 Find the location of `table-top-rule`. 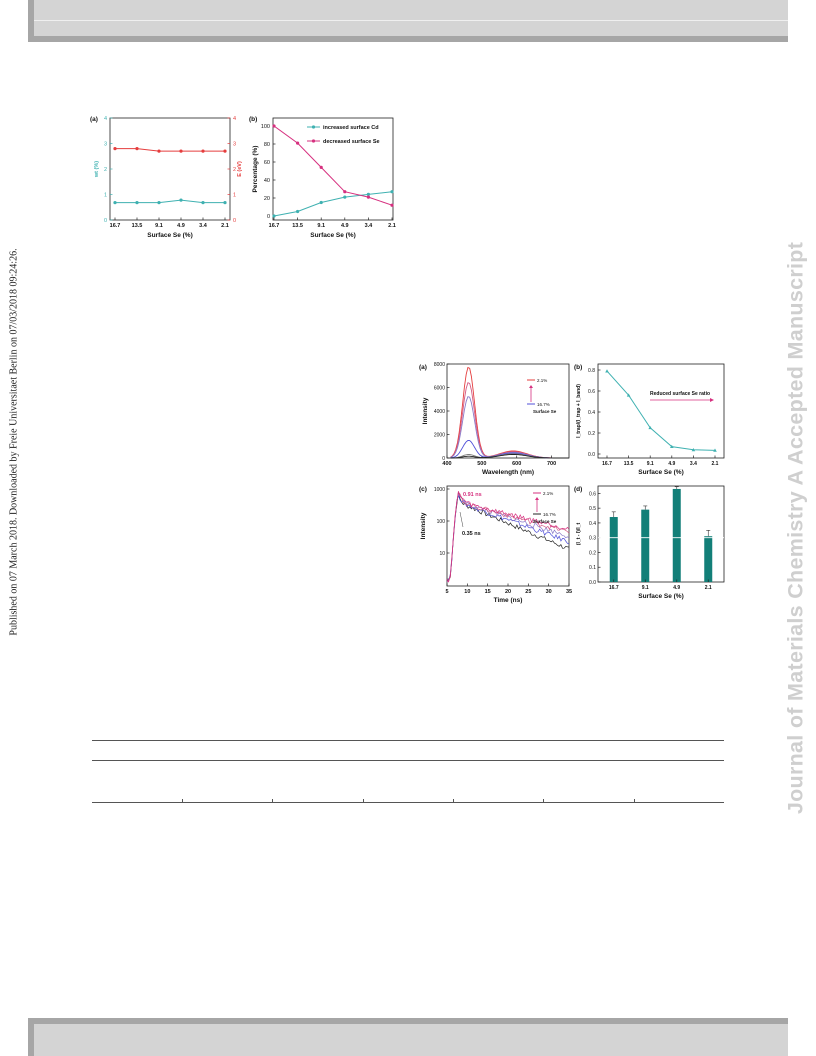

table-top-rule is located at coordinates (408, 740).